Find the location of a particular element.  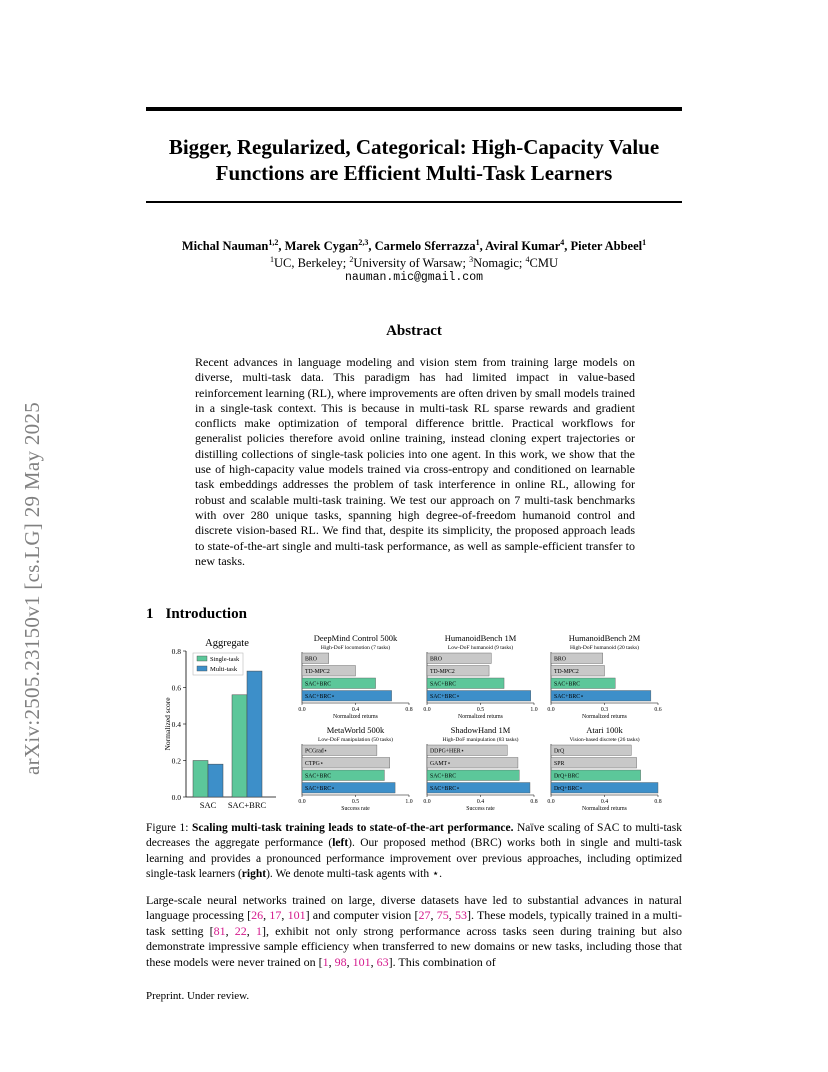

panel-subtitle: Vision-based discrete (26 tasks) is located at coordinates (604, 739).